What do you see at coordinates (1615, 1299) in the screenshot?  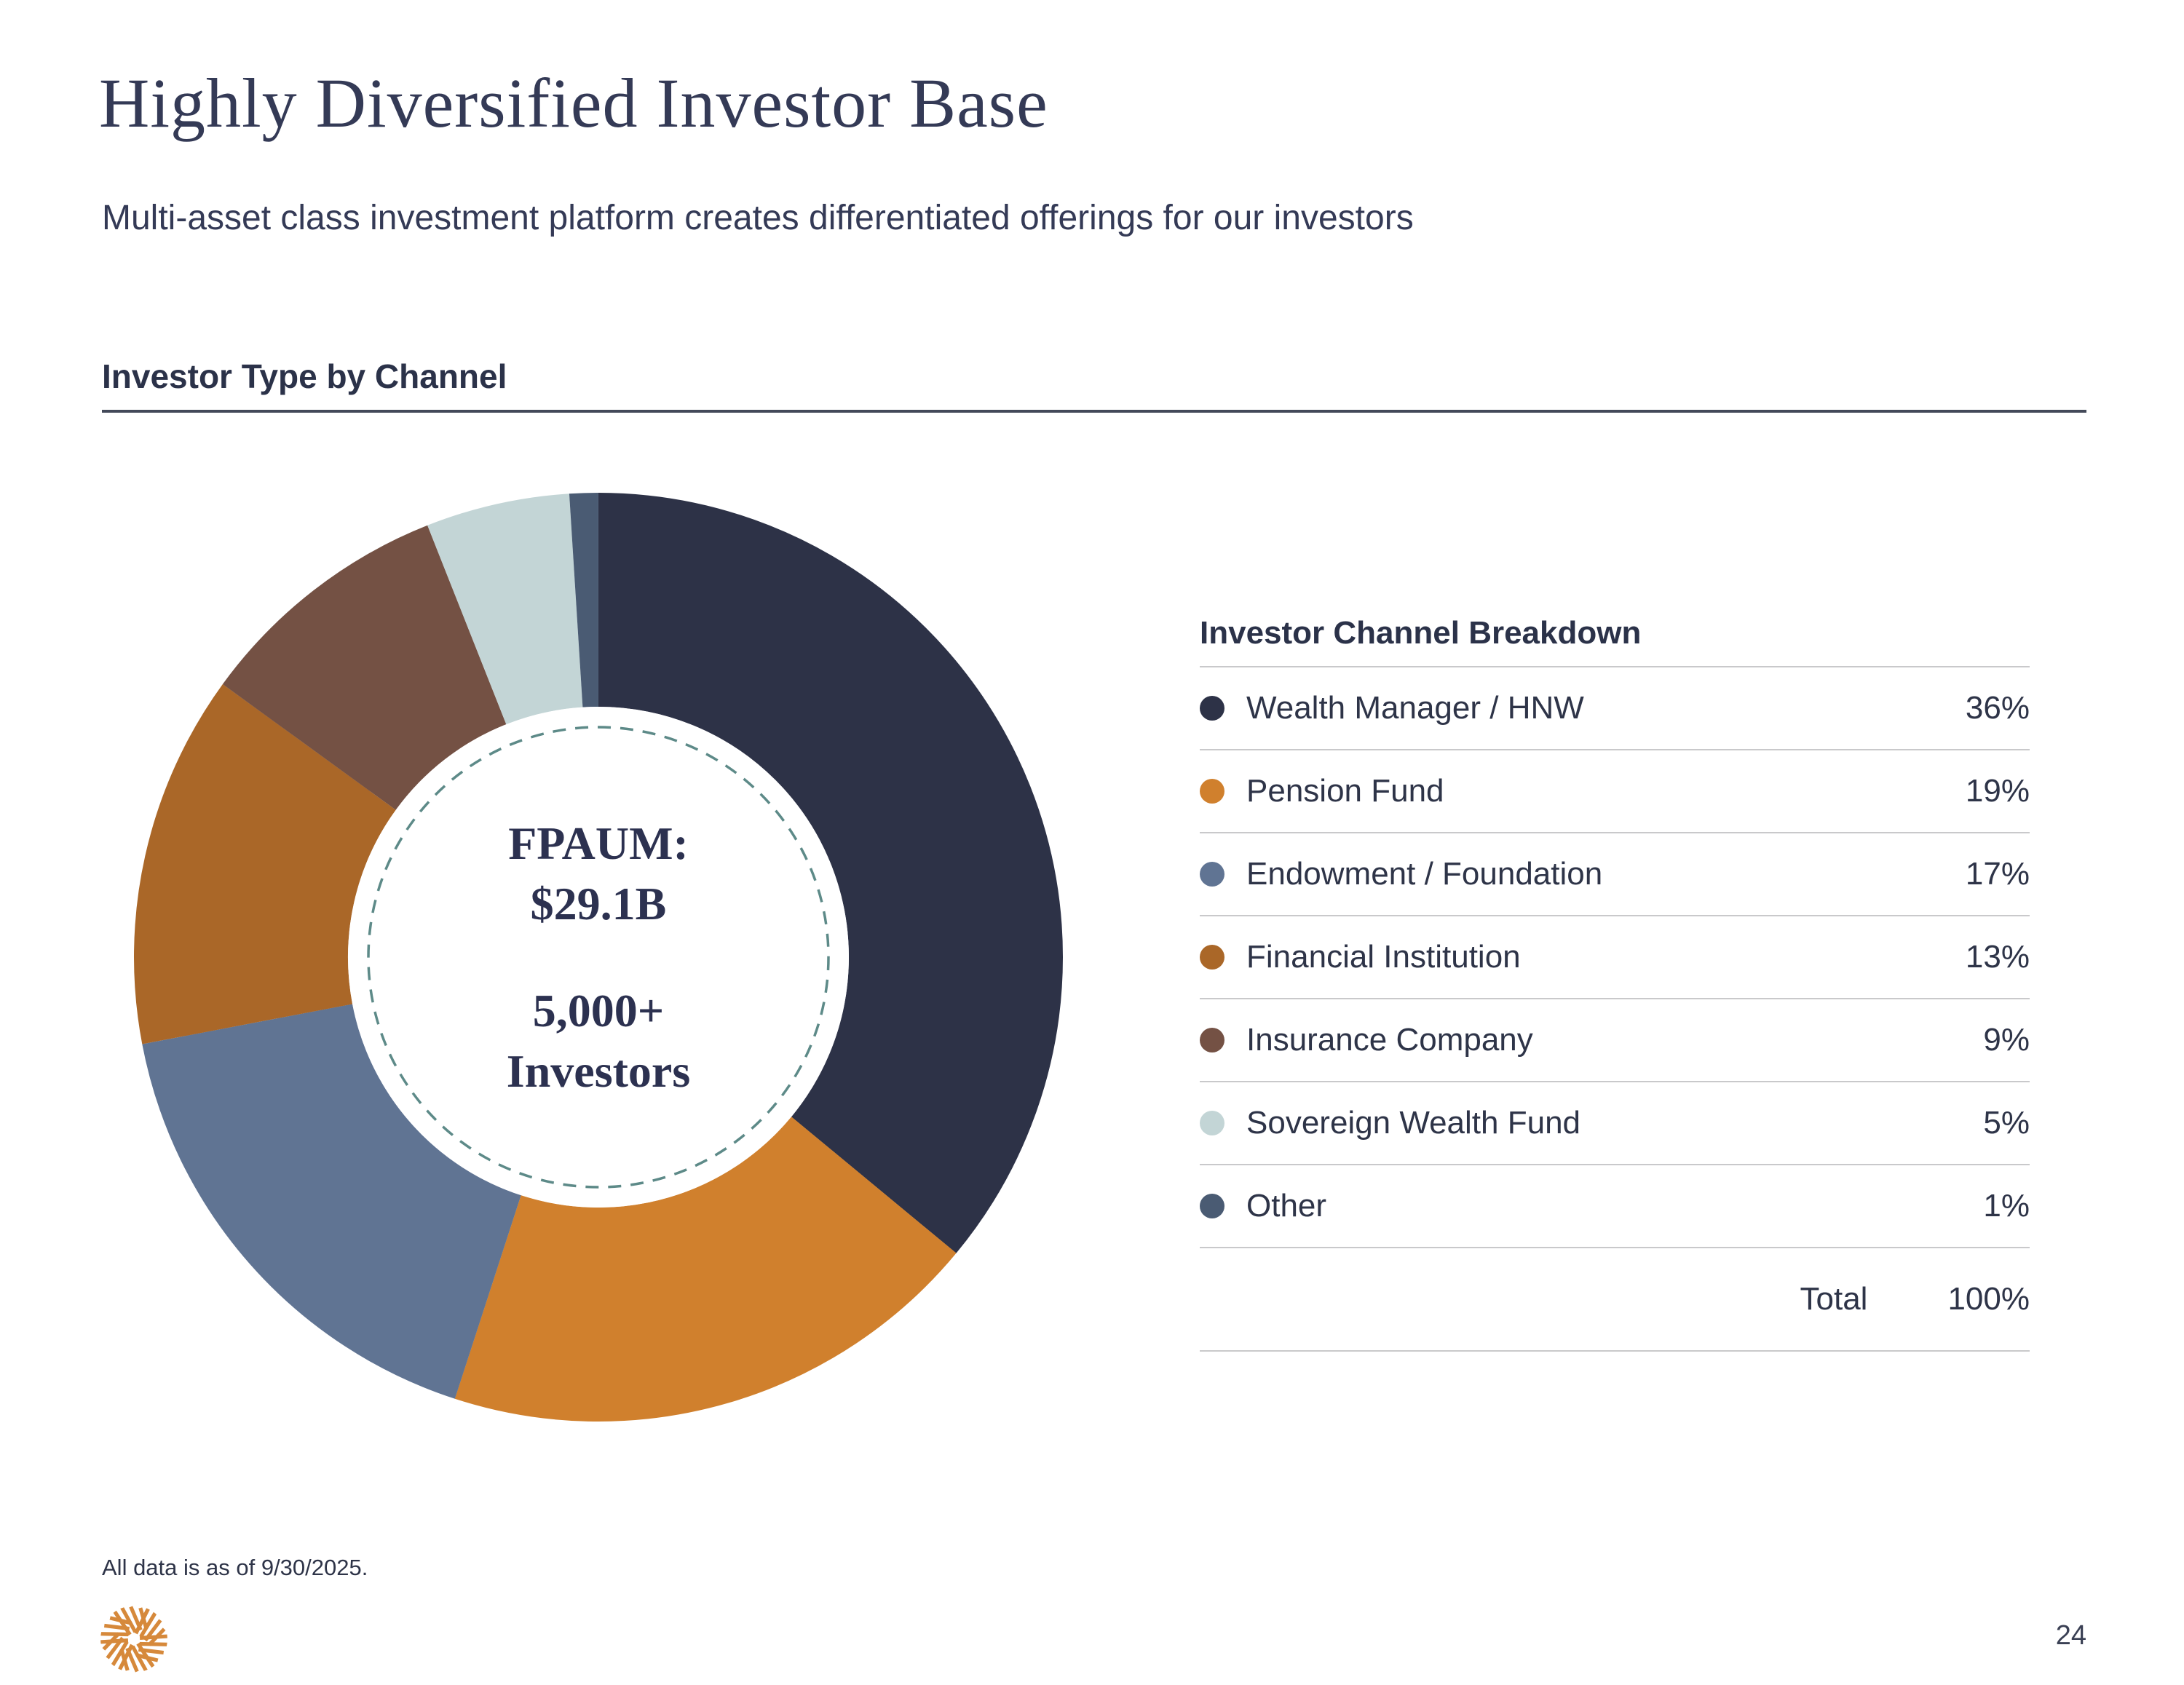 I see `legend-total-row: Total 100%` at bounding box center [1615, 1299].